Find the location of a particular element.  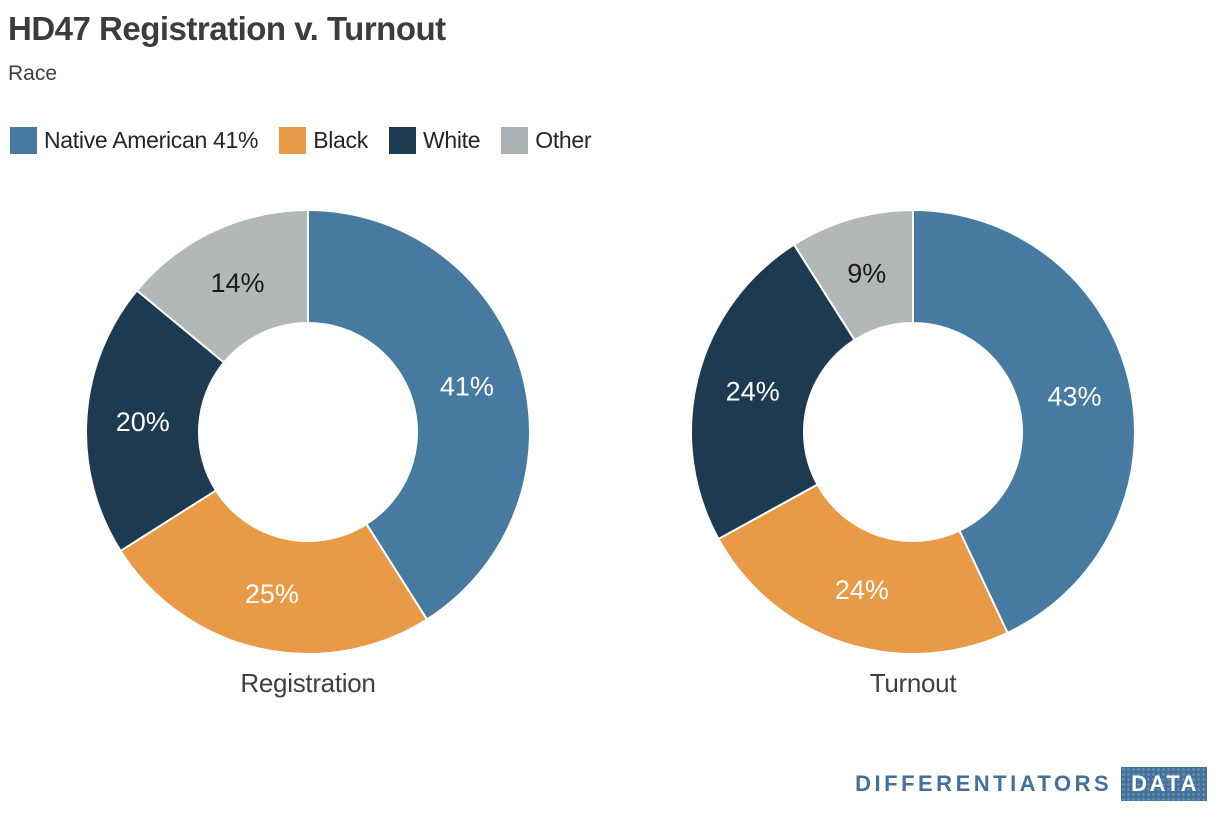

legend-item-black: Black is located at coordinates (323, 140).